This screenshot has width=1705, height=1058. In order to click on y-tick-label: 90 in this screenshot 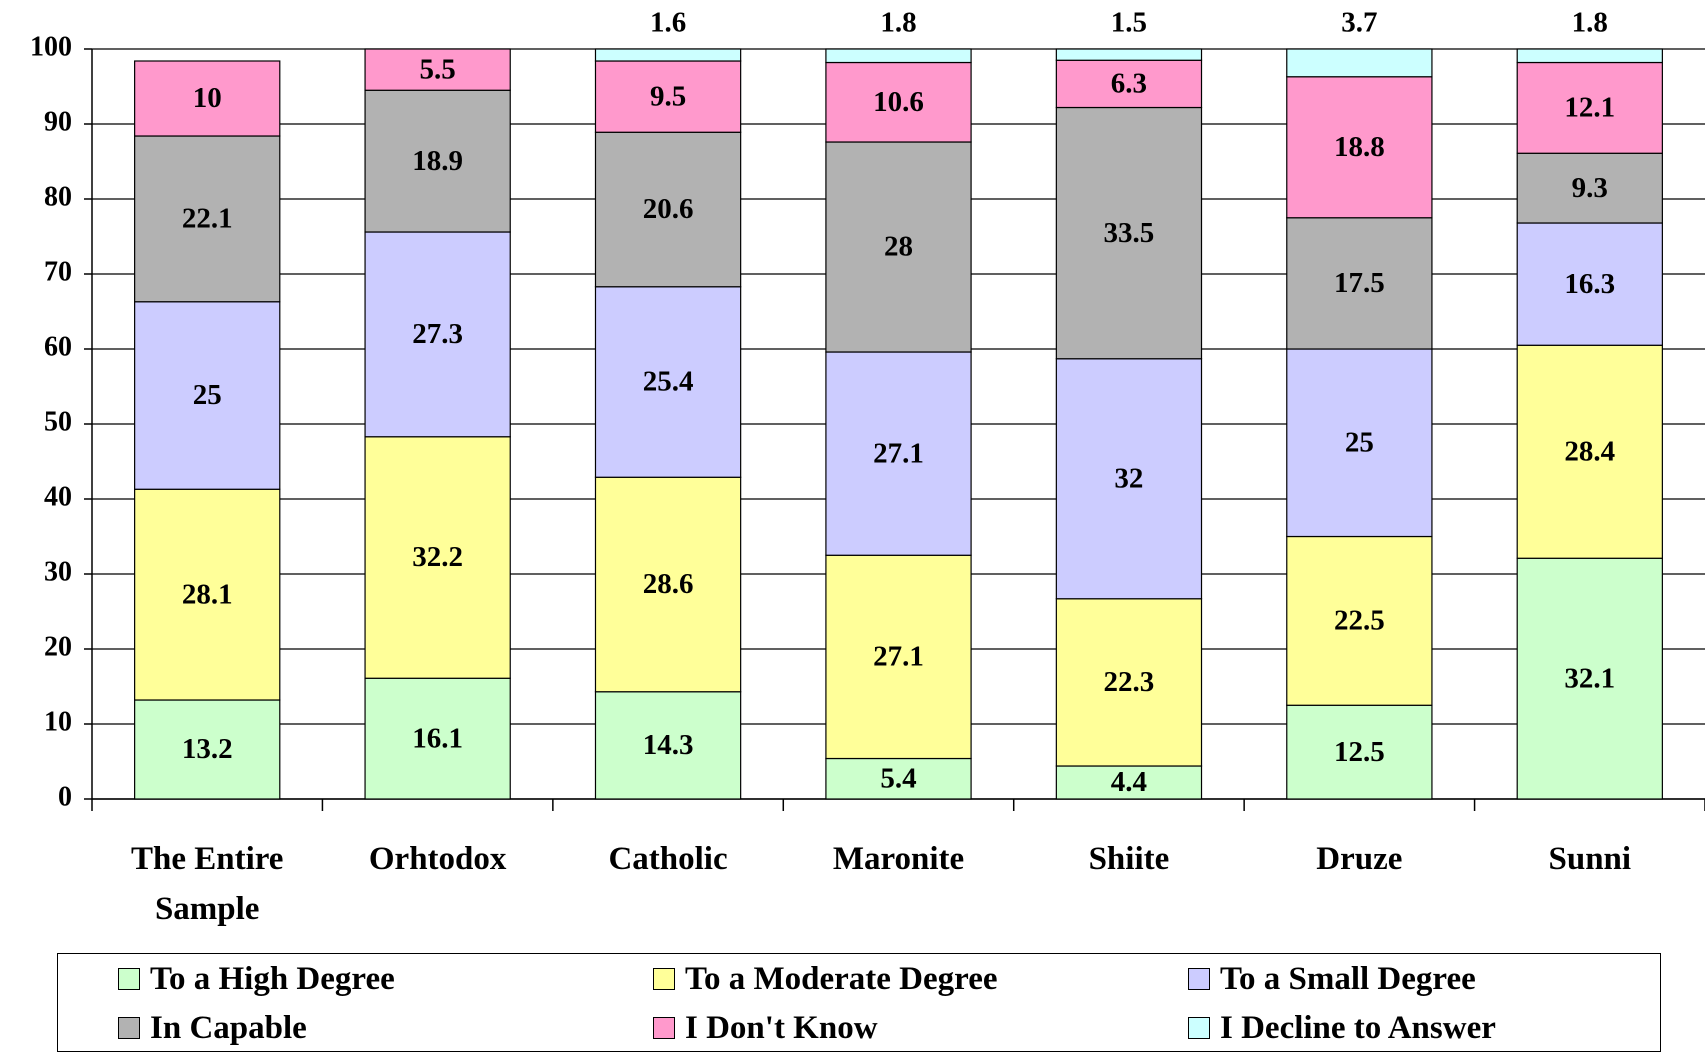, I will do `click(58, 121)`.